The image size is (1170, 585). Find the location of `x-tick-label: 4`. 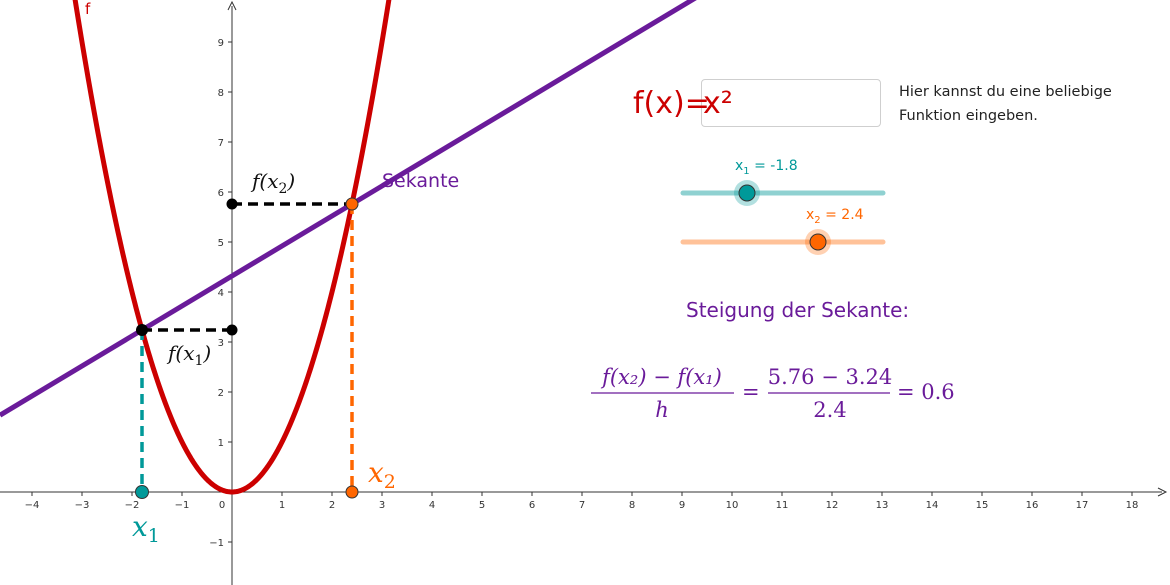

x-tick-label: 4 is located at coordinates (432, 505).